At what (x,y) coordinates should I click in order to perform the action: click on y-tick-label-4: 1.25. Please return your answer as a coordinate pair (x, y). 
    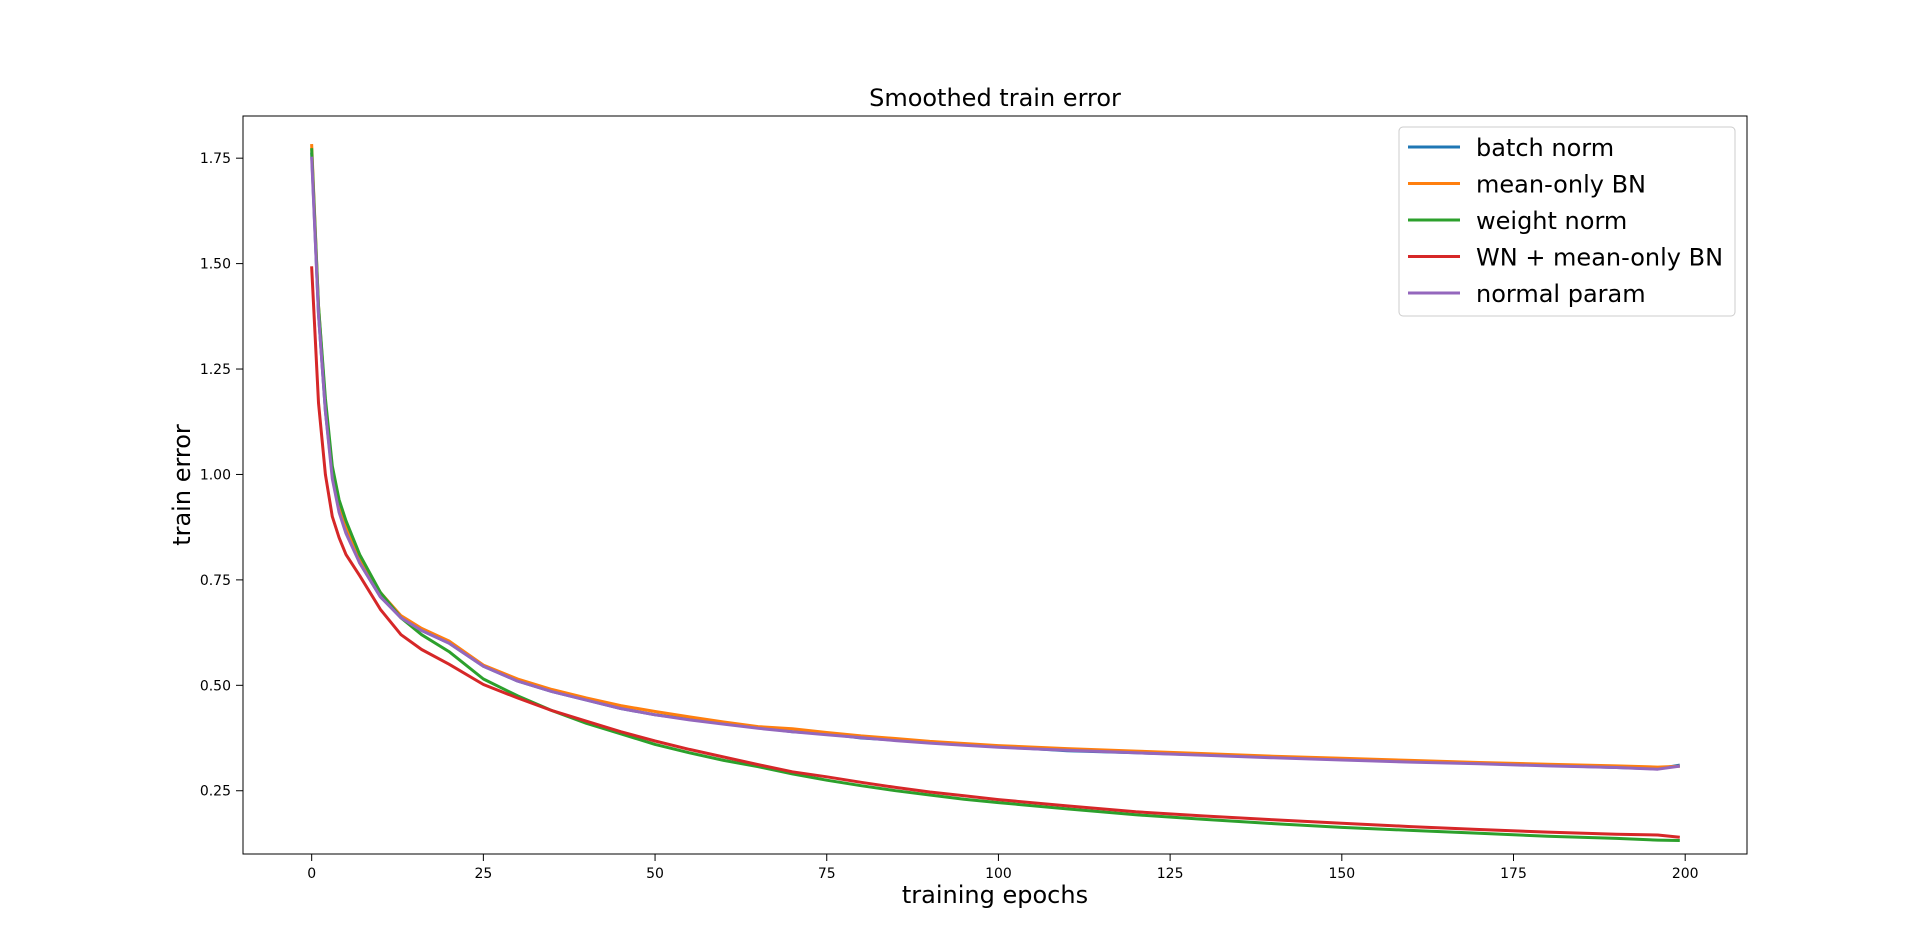
    Looking at the image, I should click on (215, 370).